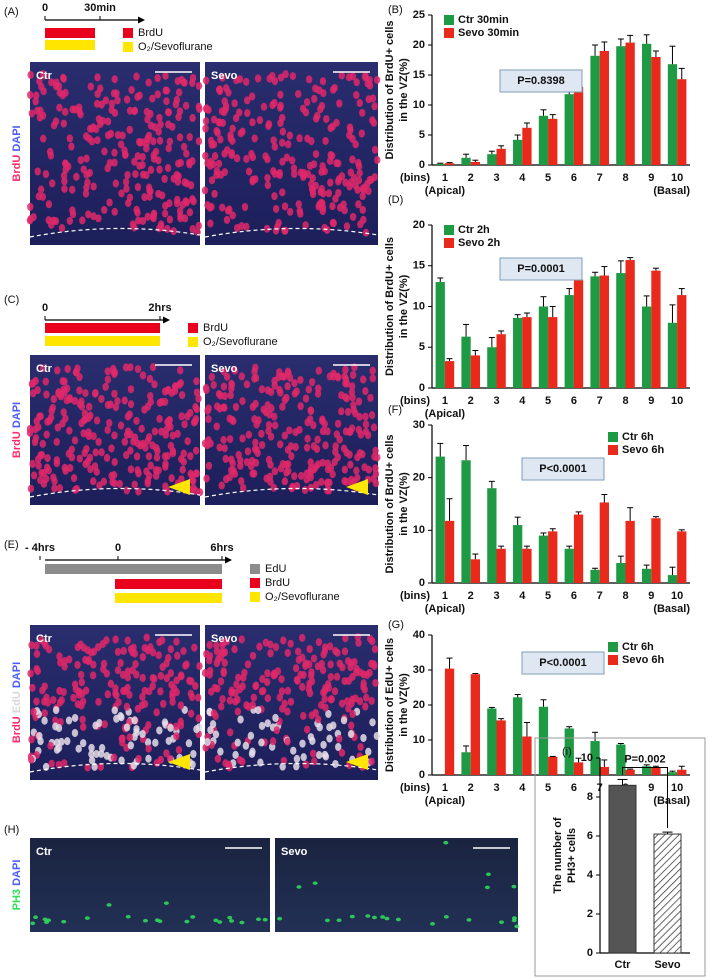  I want to click on legend-swatch, so click(128, 33).